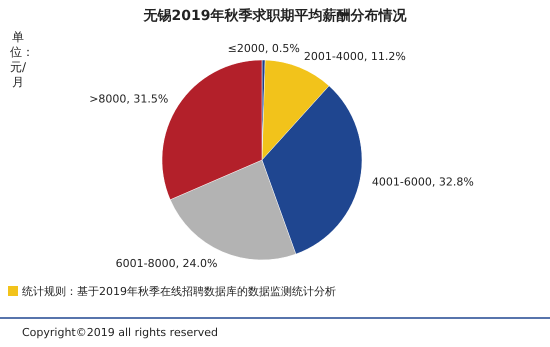 Image resolution: width=550 pixels, height=347 pixels. I want to click on annotation: Copyright©2019 all rights reserved, so click(120, 332).